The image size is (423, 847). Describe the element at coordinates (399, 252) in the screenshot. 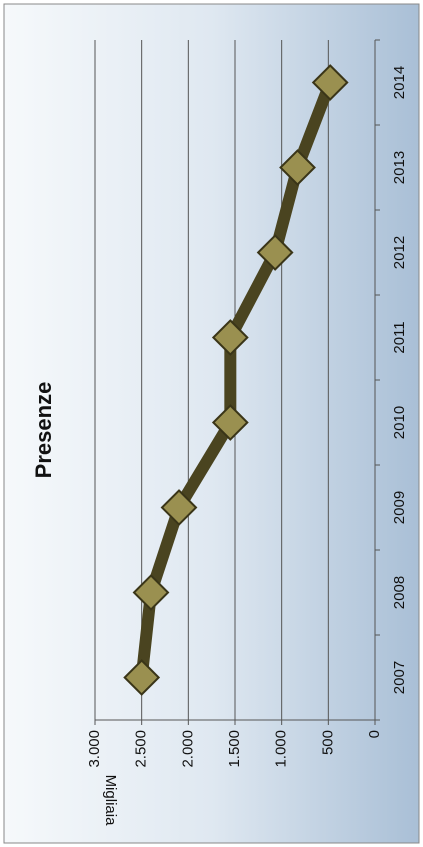

I see `x-tick-label: 2012` at that location.